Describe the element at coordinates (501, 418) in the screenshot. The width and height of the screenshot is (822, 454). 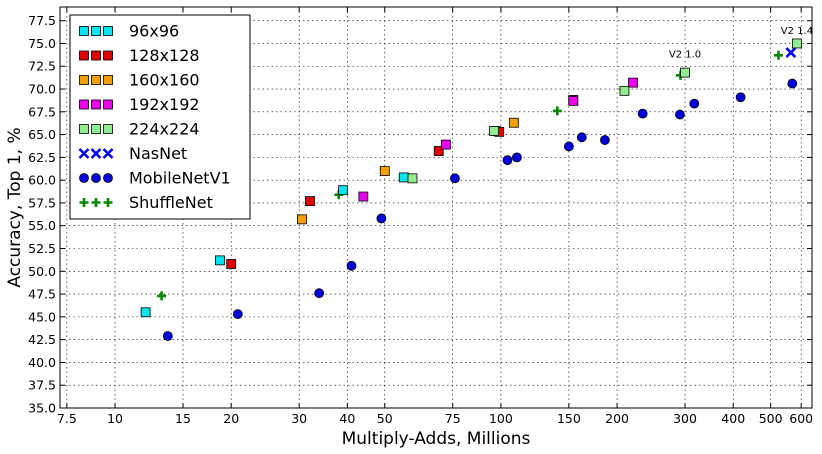
I see `x-tick-label: 100` at that location.